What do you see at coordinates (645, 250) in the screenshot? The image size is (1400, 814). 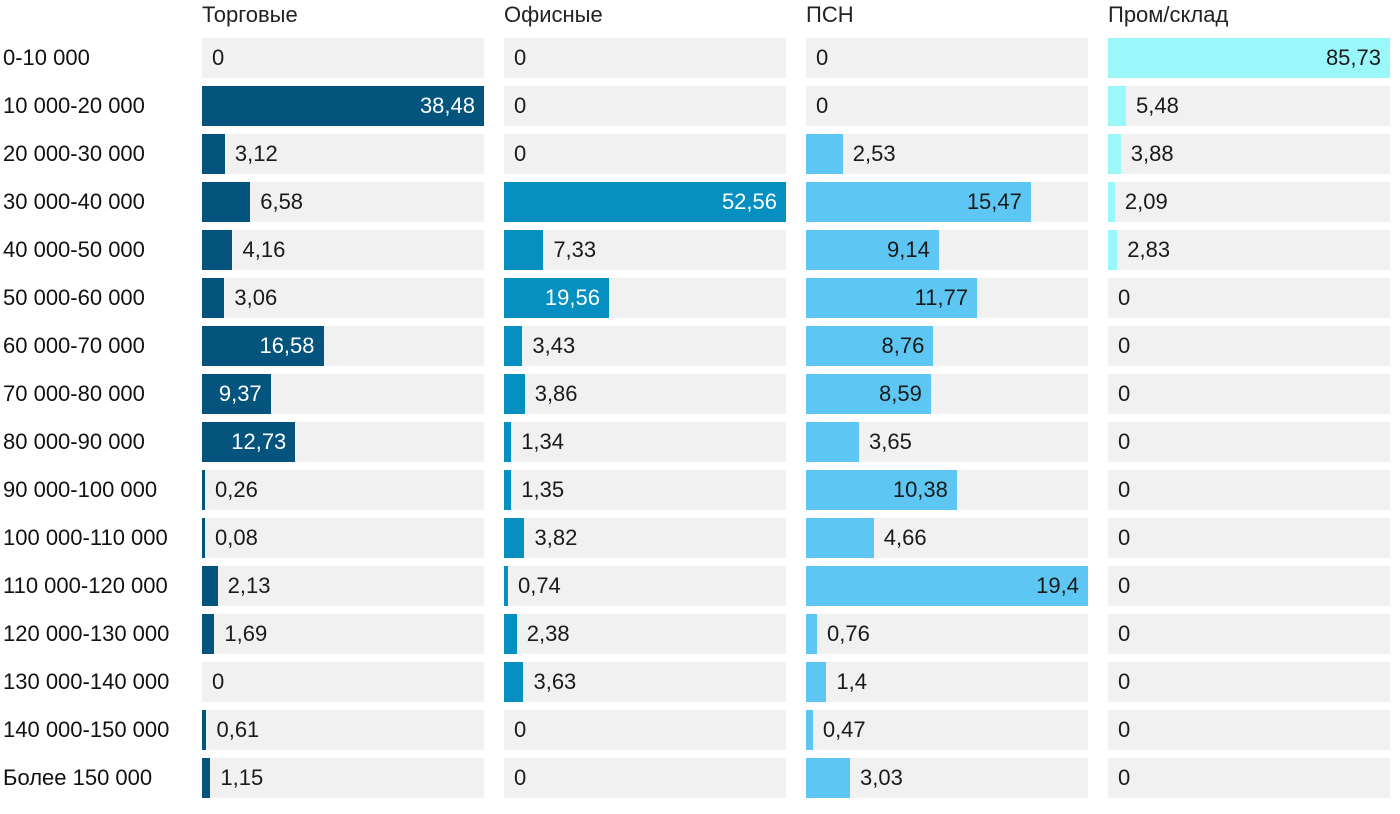 I see `bar-track: 7,33` at bounding box center [645, 250].